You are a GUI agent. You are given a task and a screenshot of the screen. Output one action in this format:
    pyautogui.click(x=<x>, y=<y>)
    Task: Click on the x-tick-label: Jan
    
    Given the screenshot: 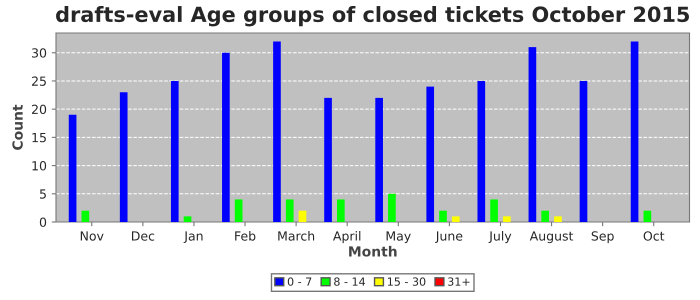 What is the action you would take?
    pyautogui.click(x=193, y=237)
    